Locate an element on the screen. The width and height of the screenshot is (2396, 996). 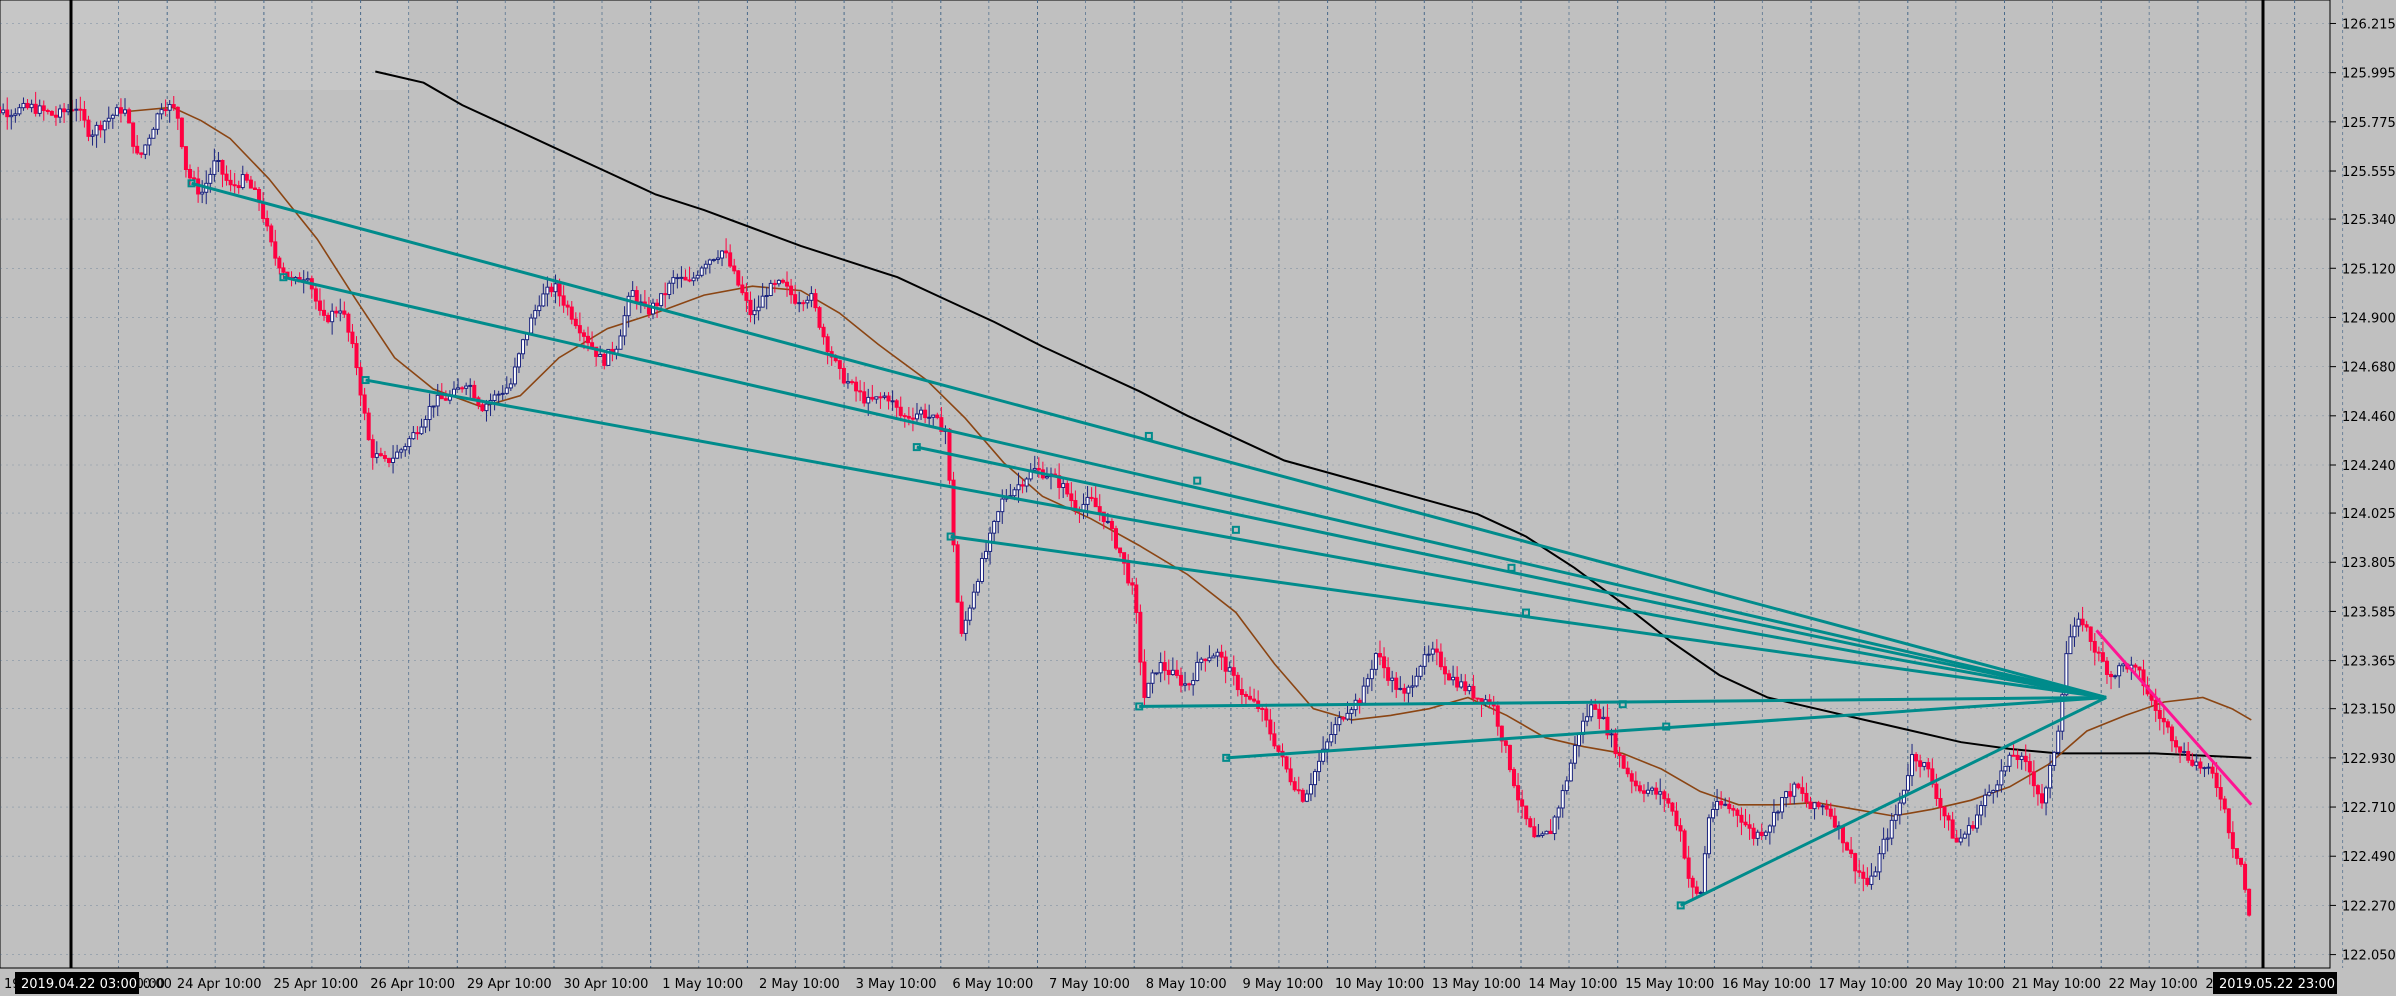
time-marker-badge is located at coordinates (77, 983).